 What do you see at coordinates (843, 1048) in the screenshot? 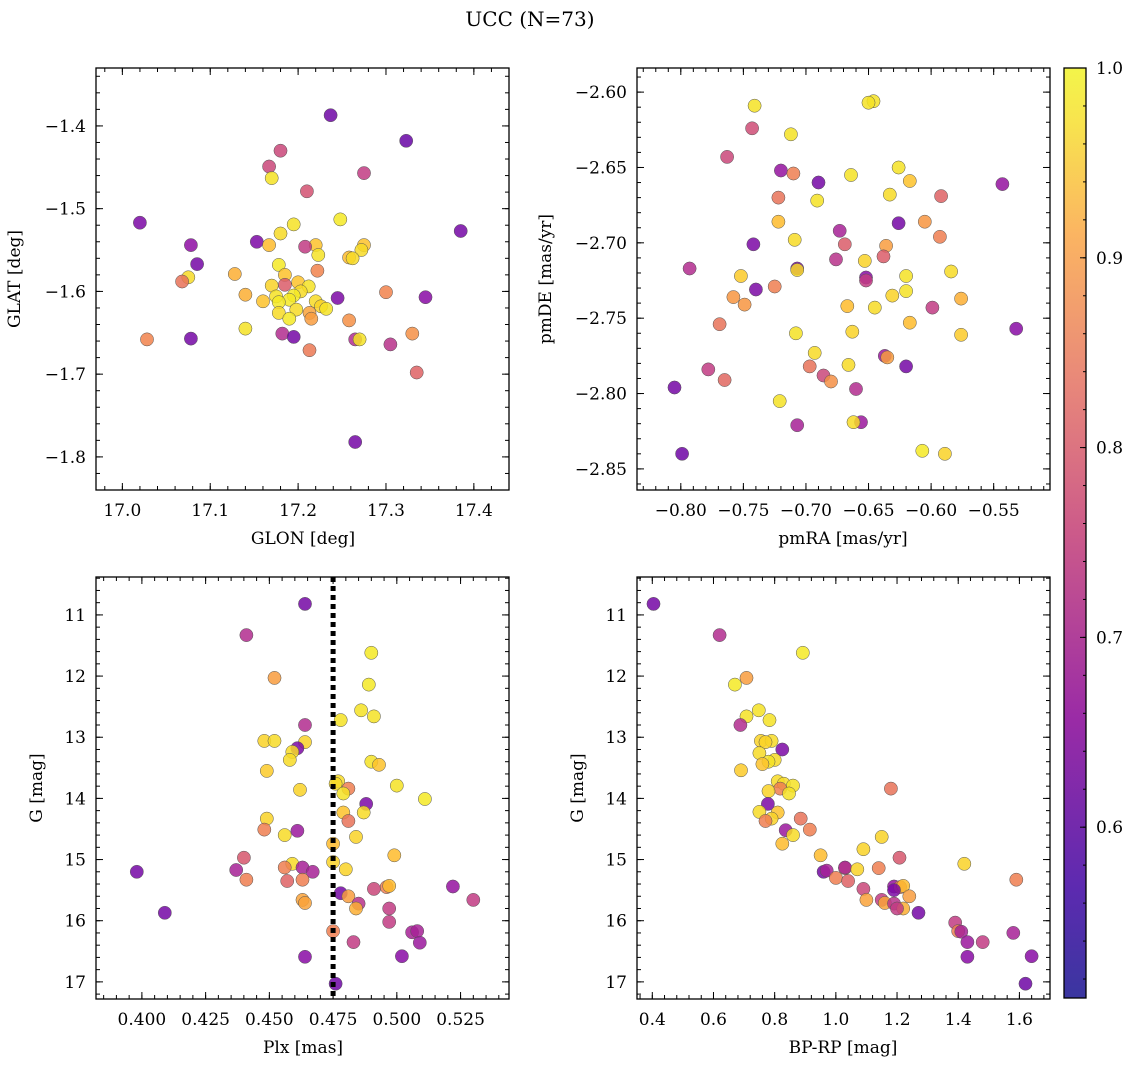
I see `x-axis-label: BP-RP [mag]` at bounding box center [843, 1048].